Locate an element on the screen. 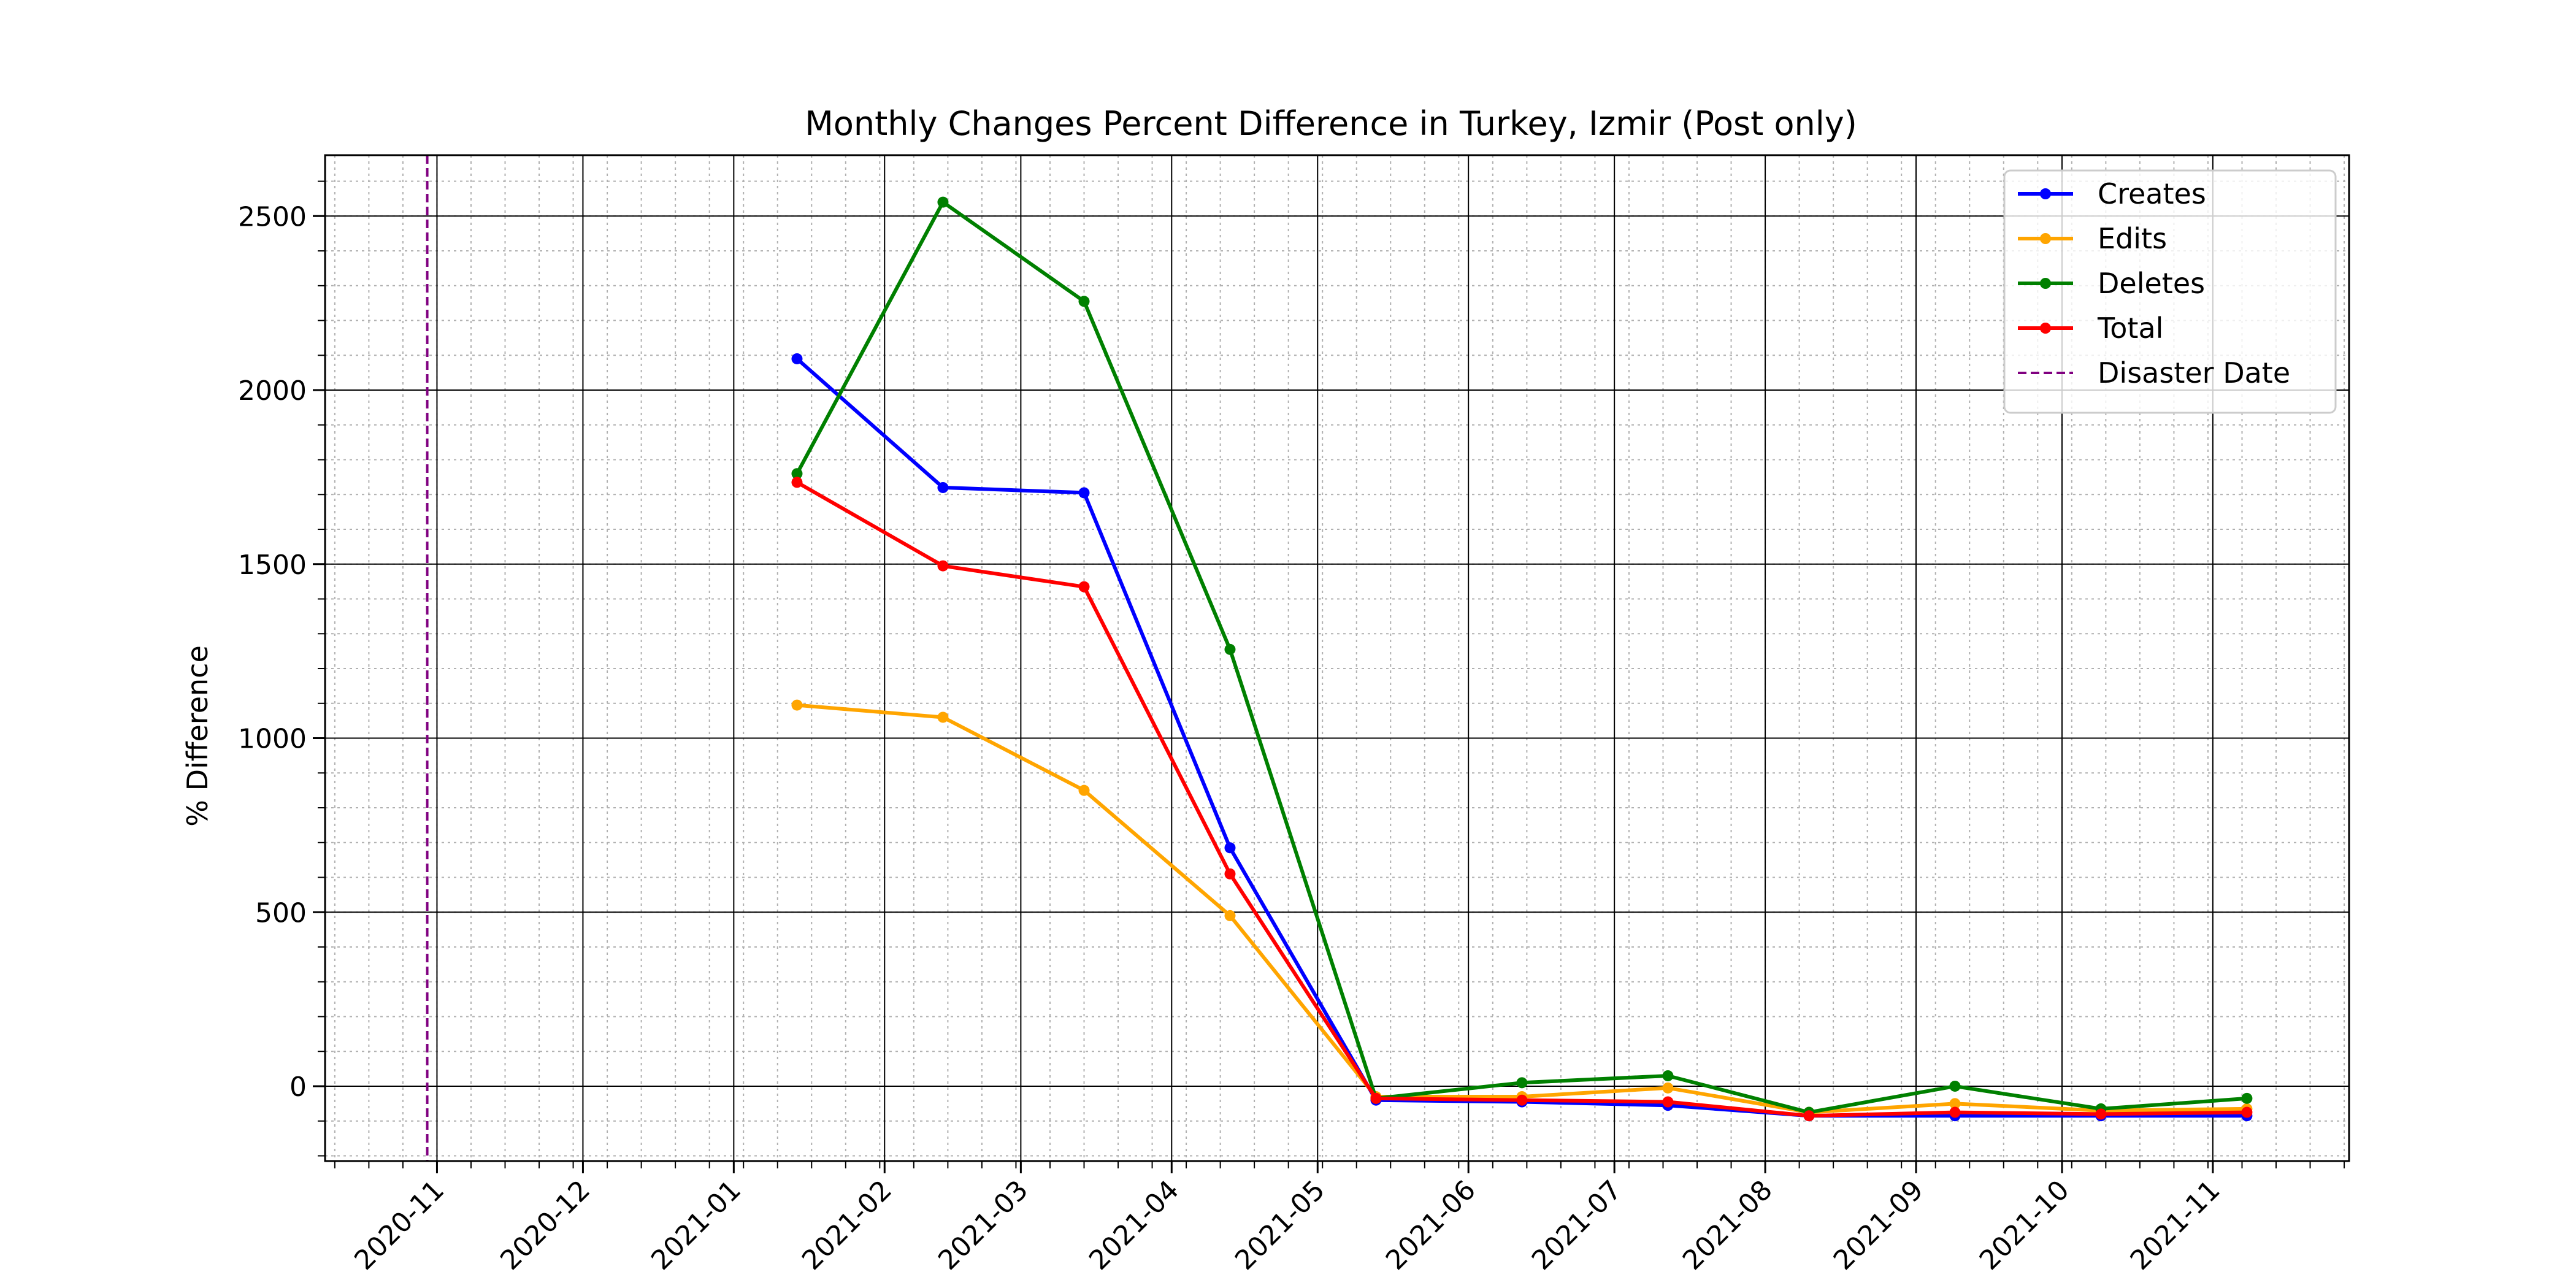  legend-label: Total is located at coordinates (2130, 328).